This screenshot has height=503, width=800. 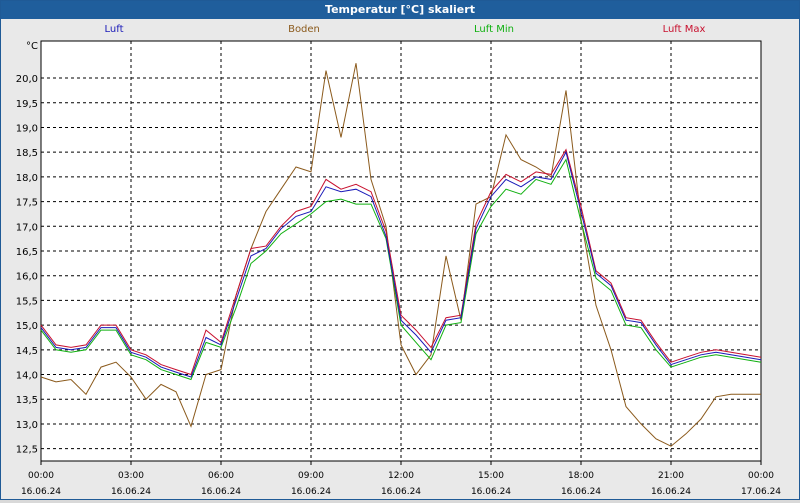 I want to click on y-tick-label: 17,0, so click(x=27, y=227).